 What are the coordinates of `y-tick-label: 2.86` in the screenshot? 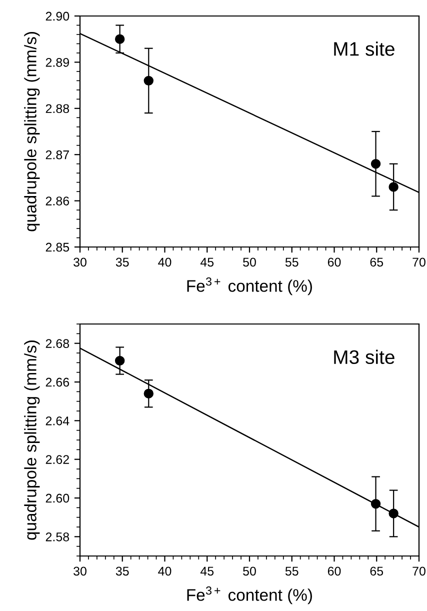 It's located at (58, 201).